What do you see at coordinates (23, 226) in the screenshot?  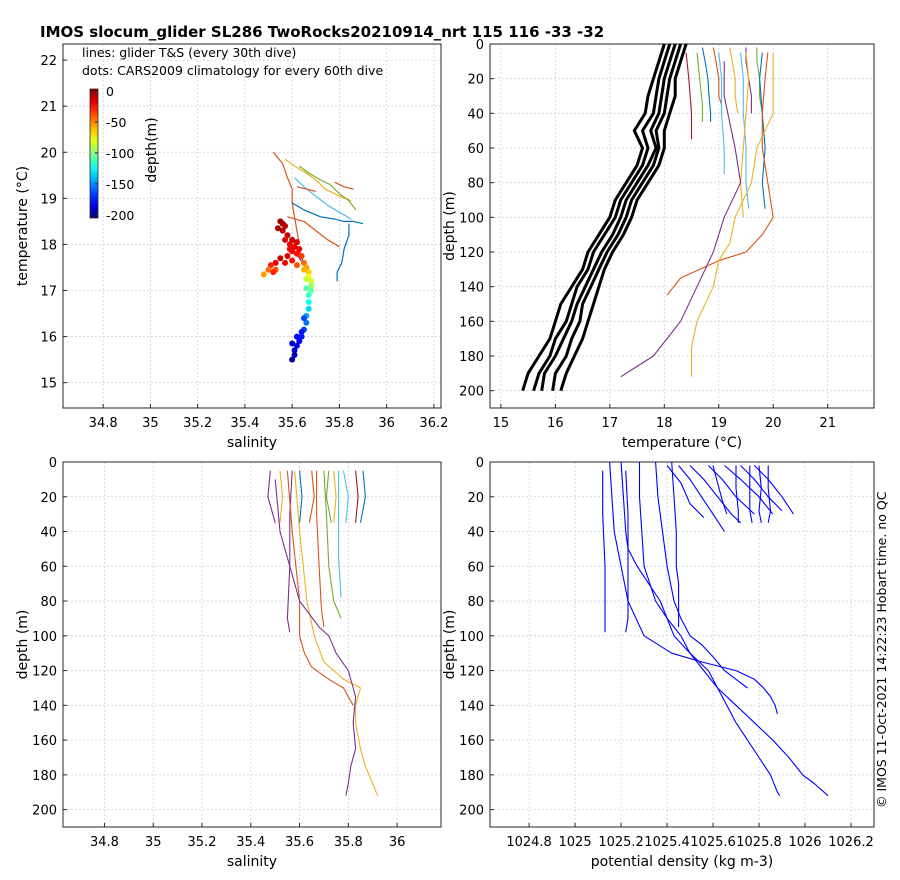 I see `y-axis-label: temperature (°C)` at bounding box center [23, 226].